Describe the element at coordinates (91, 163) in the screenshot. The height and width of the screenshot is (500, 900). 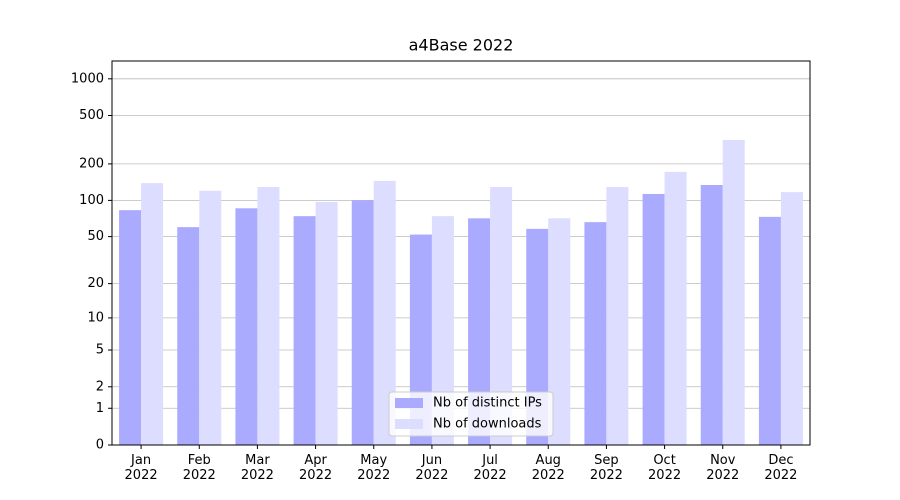
I see `y-tick-label: 200` at that location.